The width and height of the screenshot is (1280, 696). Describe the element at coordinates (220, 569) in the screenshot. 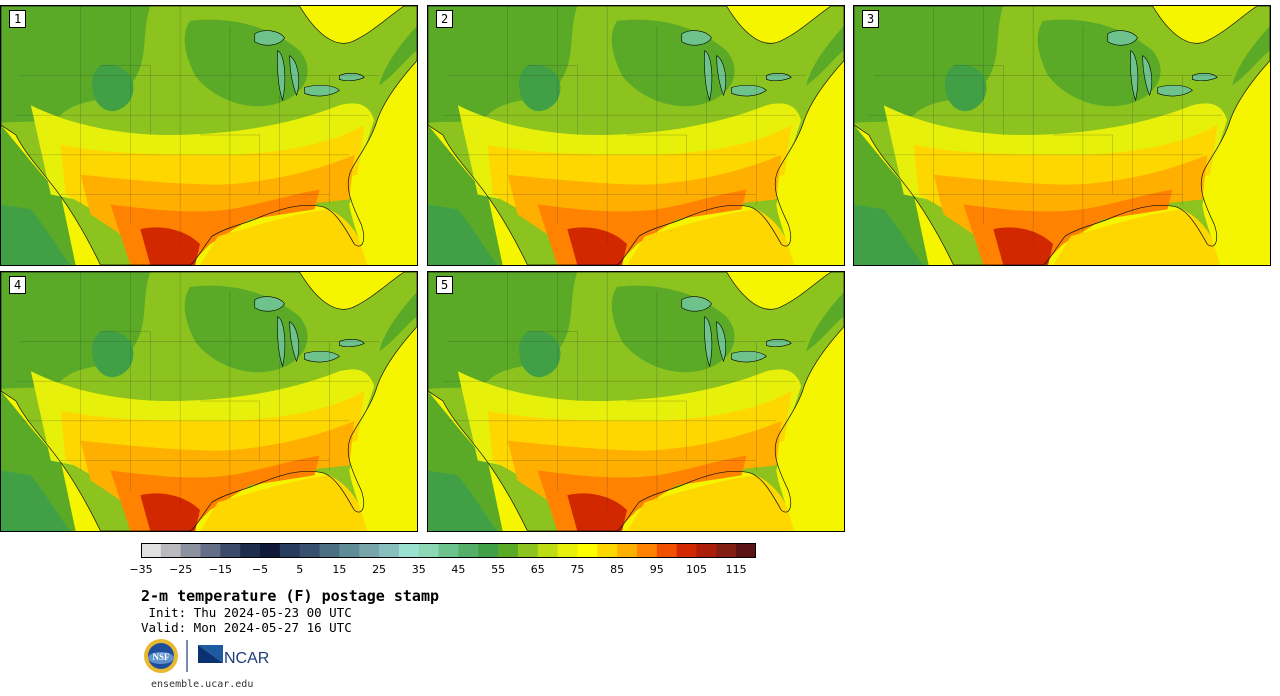

I see `colorbar-tick-label: −15` at that location.